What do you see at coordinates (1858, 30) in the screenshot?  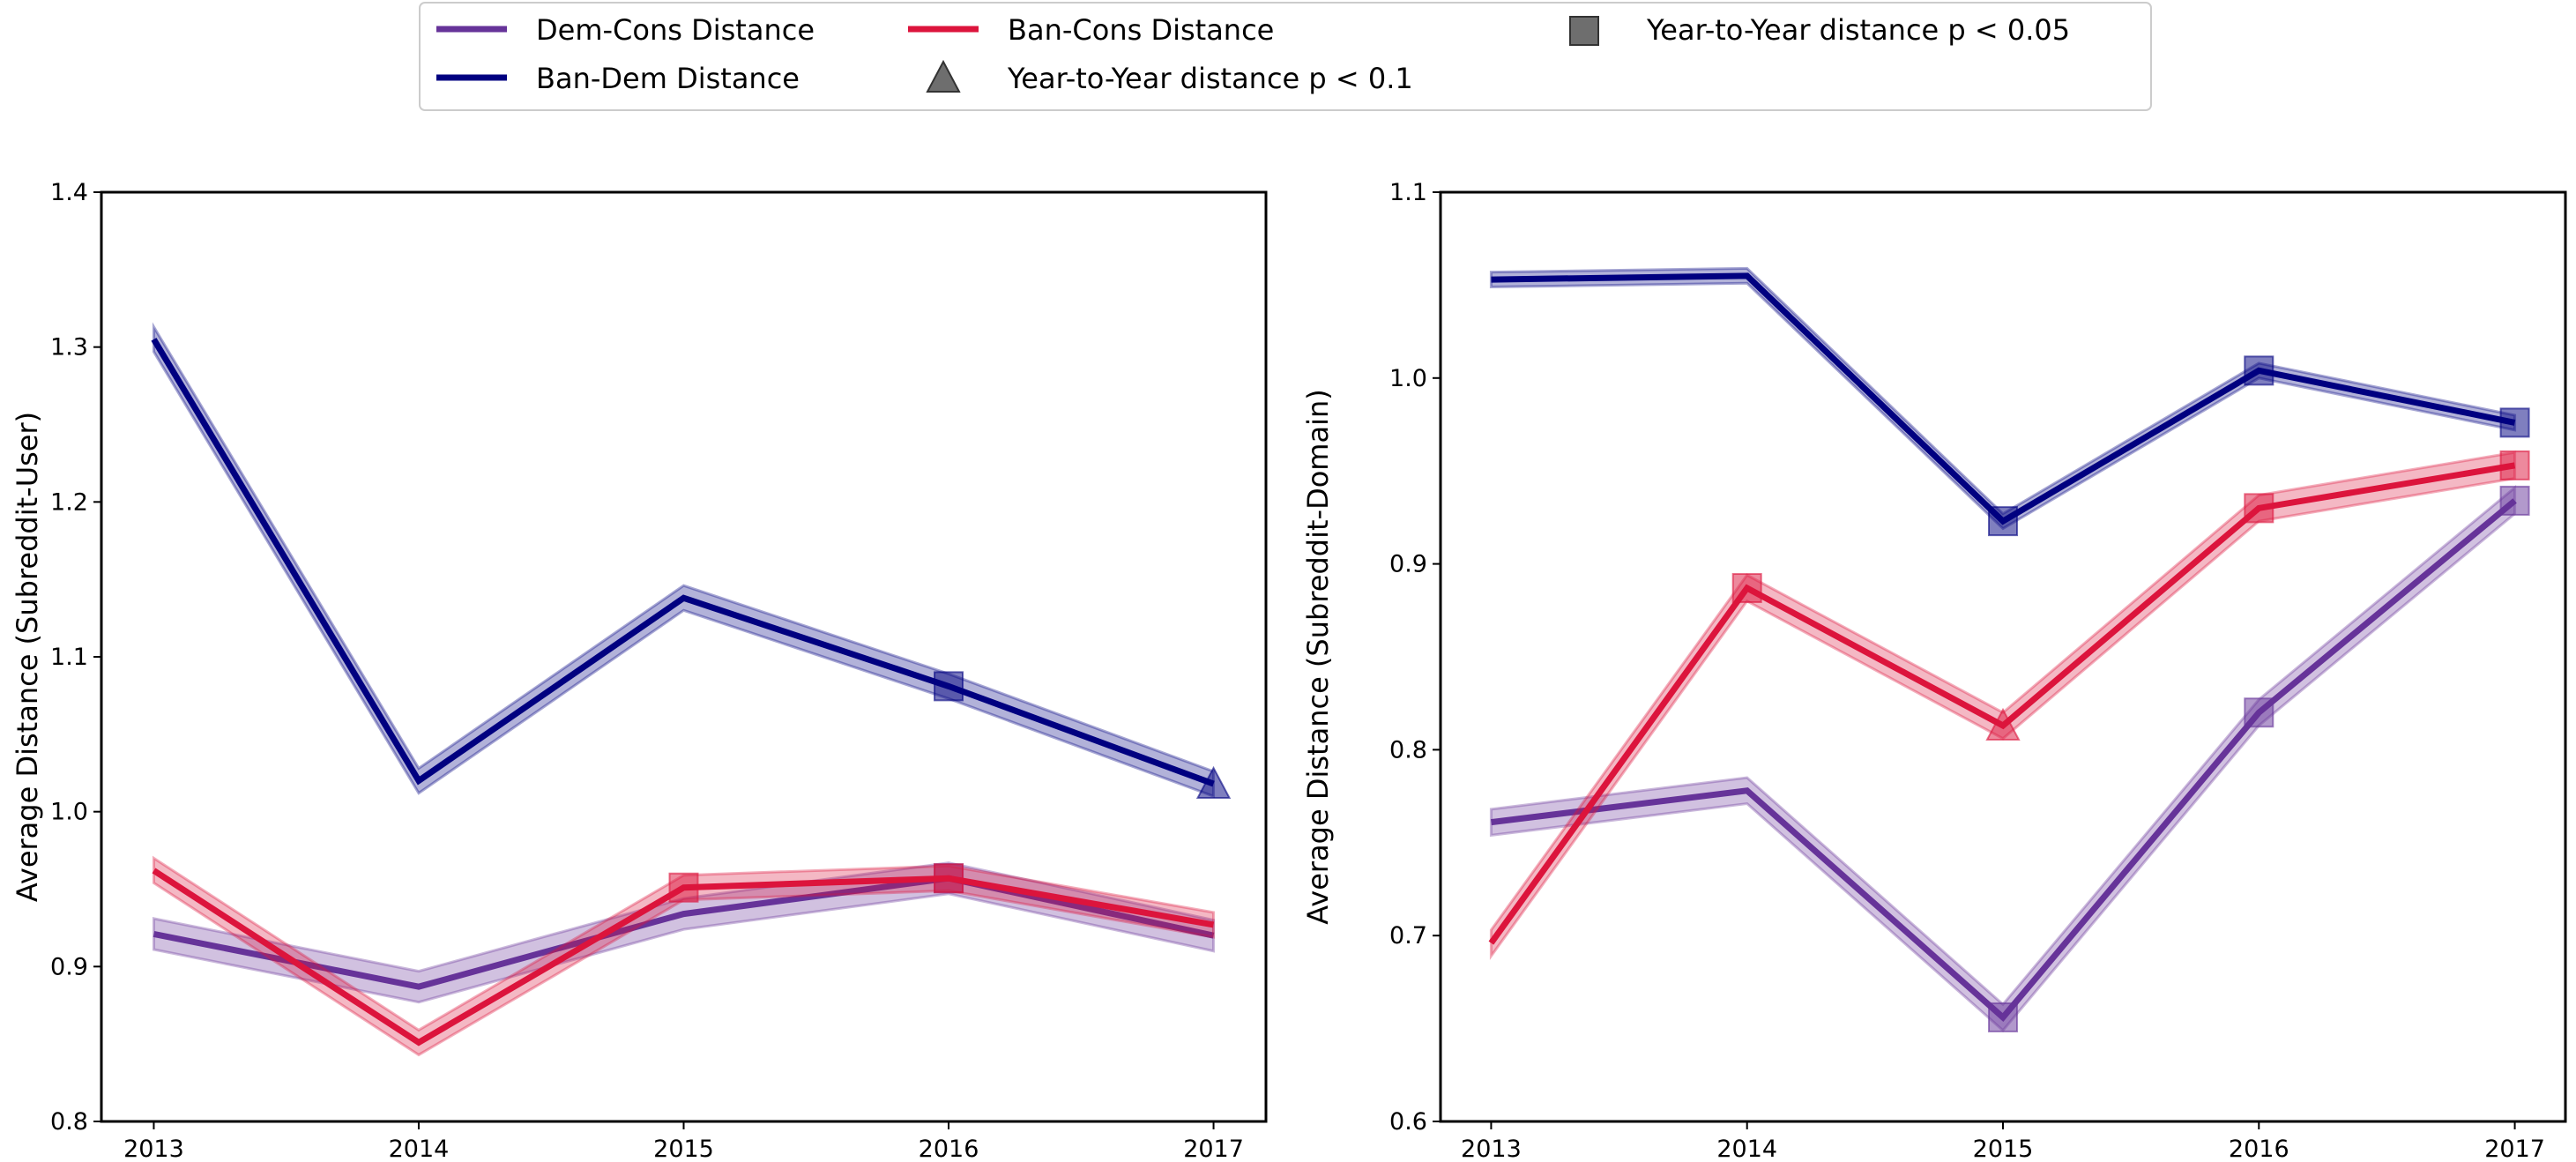 I see `legend-label-p005: Year-to-Year distance p < 0.05` at bounding box center [1858, 30].